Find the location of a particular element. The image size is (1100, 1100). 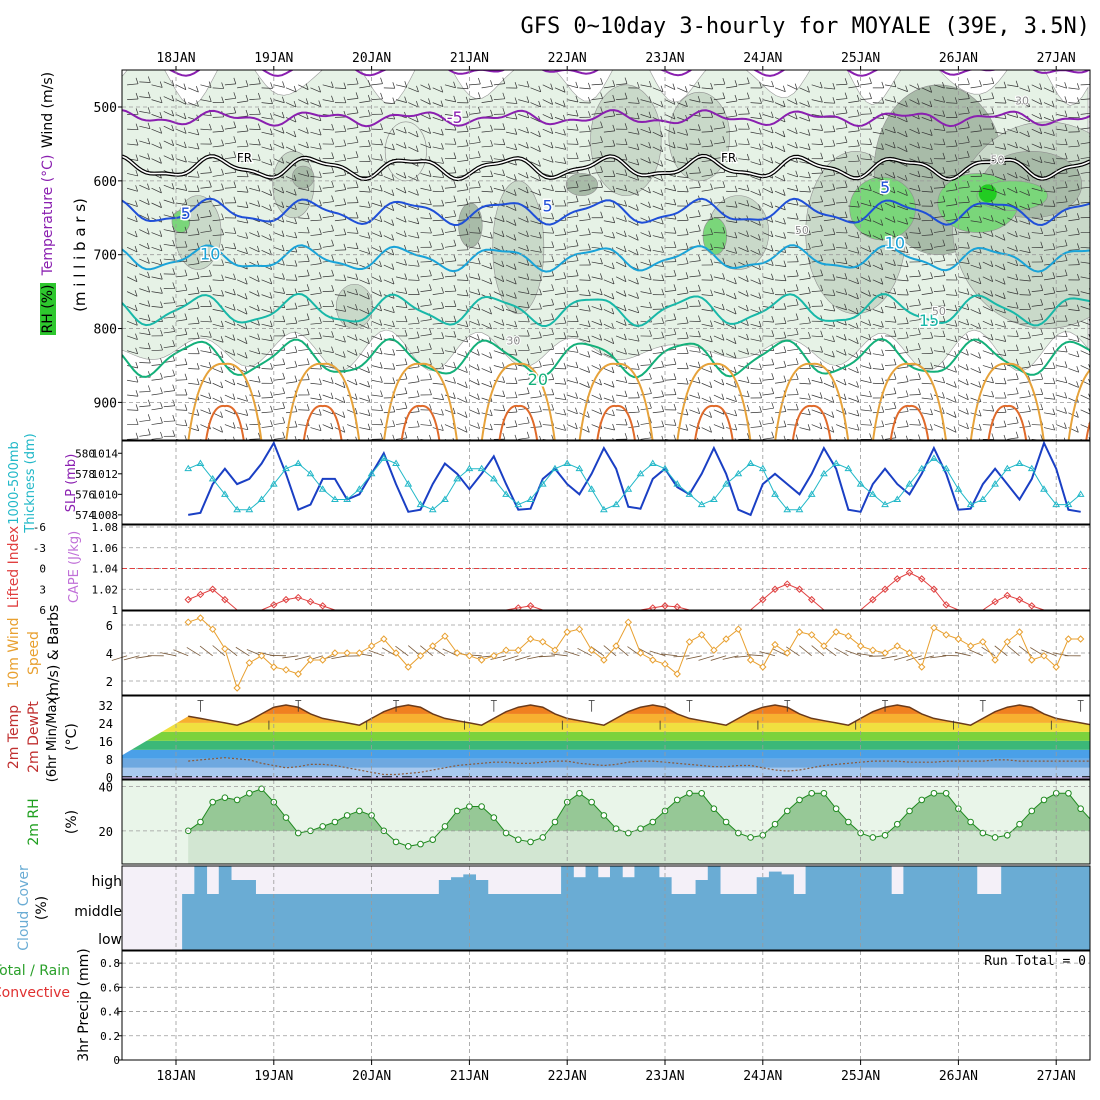

rh-point is located at coordinates (225, 797).